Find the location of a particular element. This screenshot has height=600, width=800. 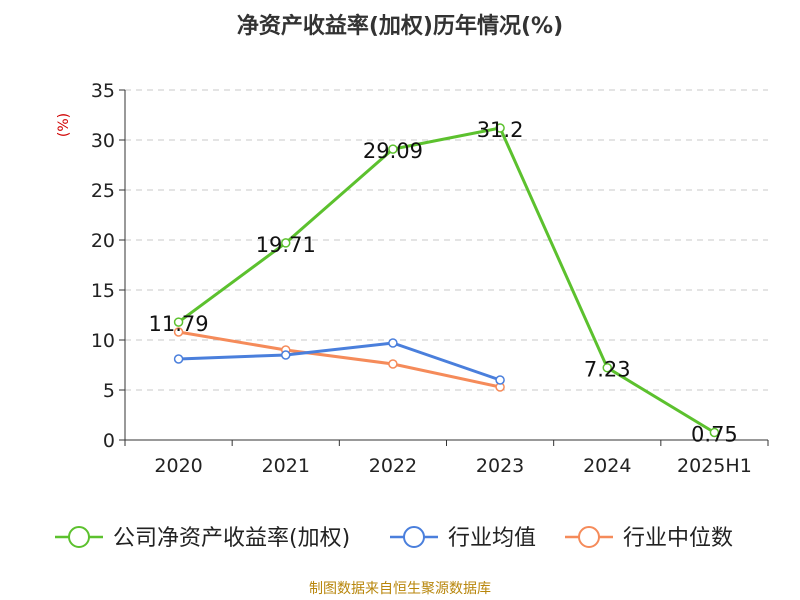

x-tick-label: 2021 is located at coordinates (286, 466).